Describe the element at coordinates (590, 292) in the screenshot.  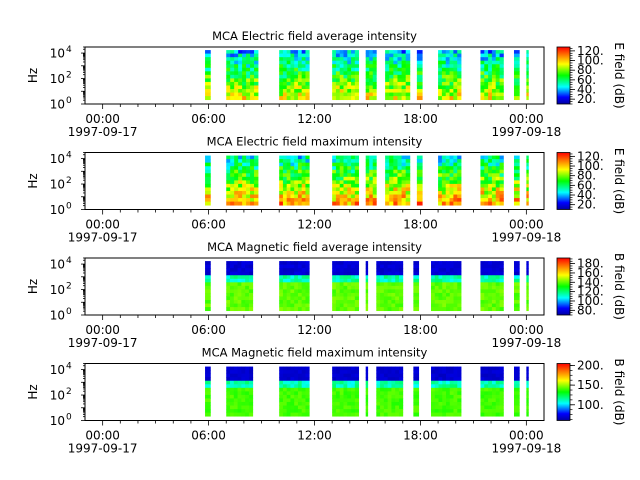
I see `colorbar-tick-label: 120.` at that location.